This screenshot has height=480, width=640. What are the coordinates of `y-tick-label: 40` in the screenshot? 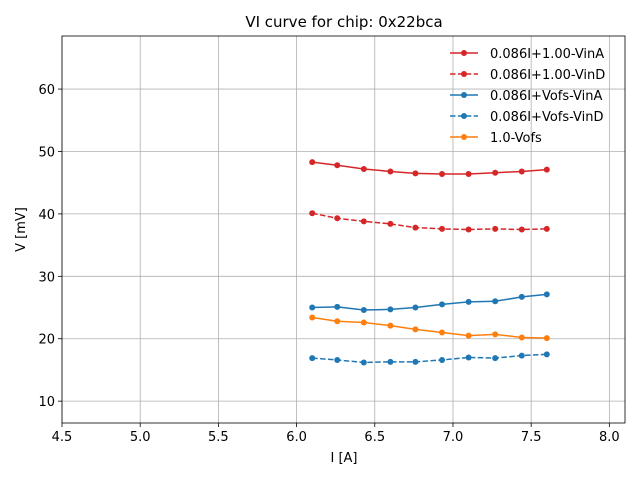 It's located at (46, 215).